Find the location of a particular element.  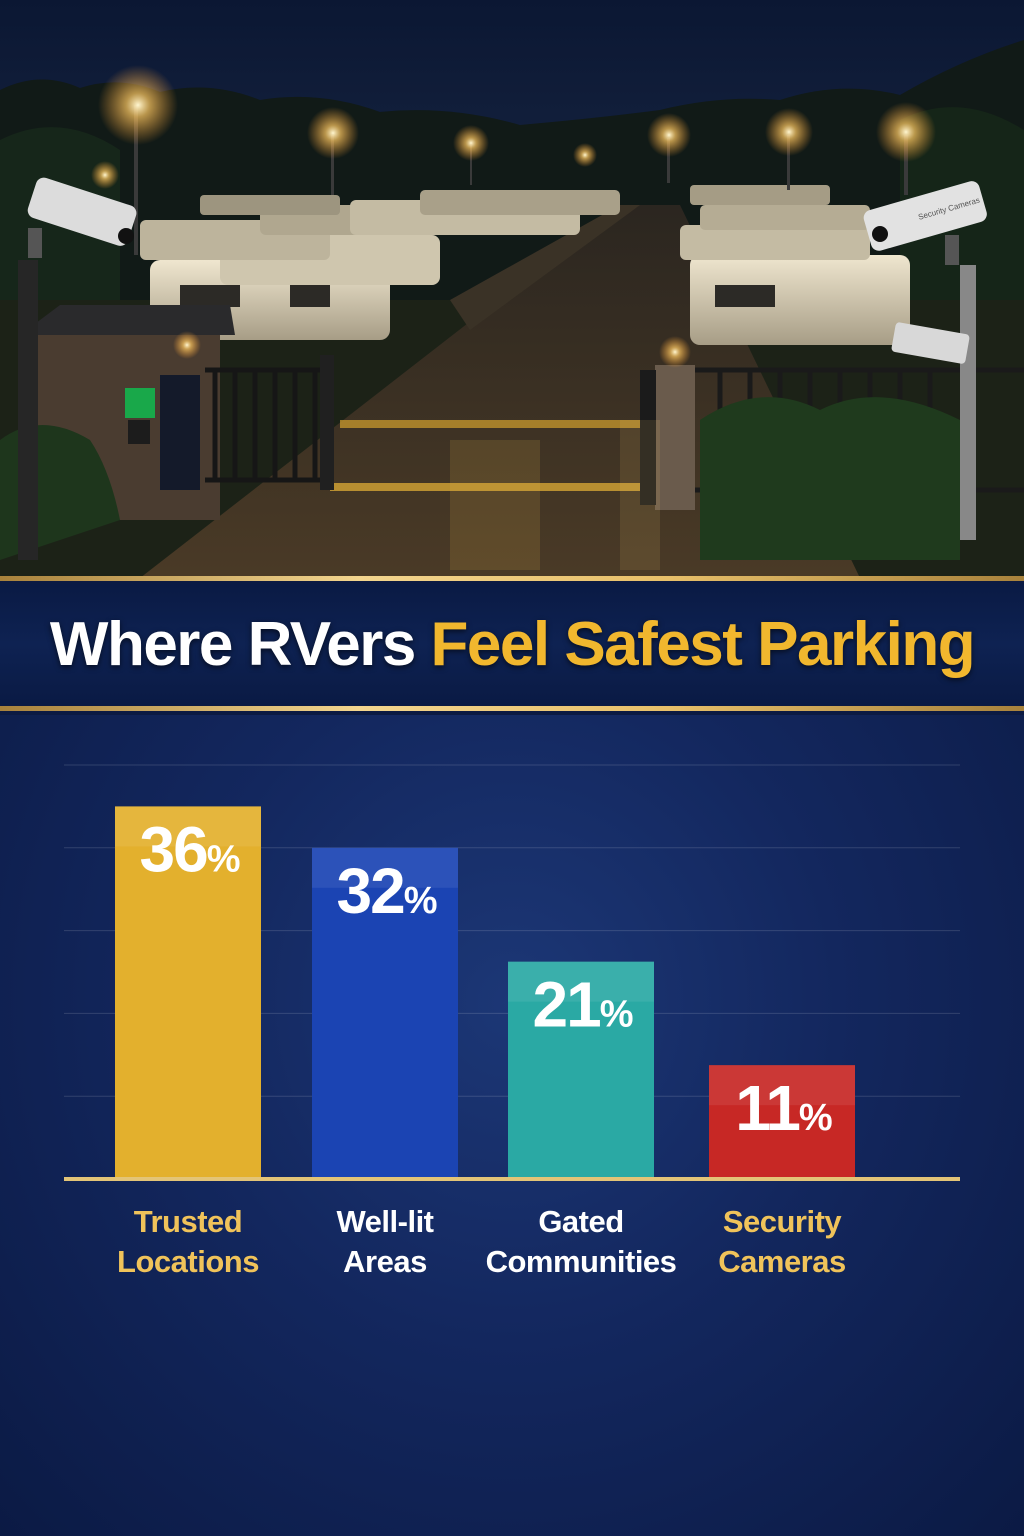

category-label-2-line-0: Gated is located at coordinates (580, 1221).